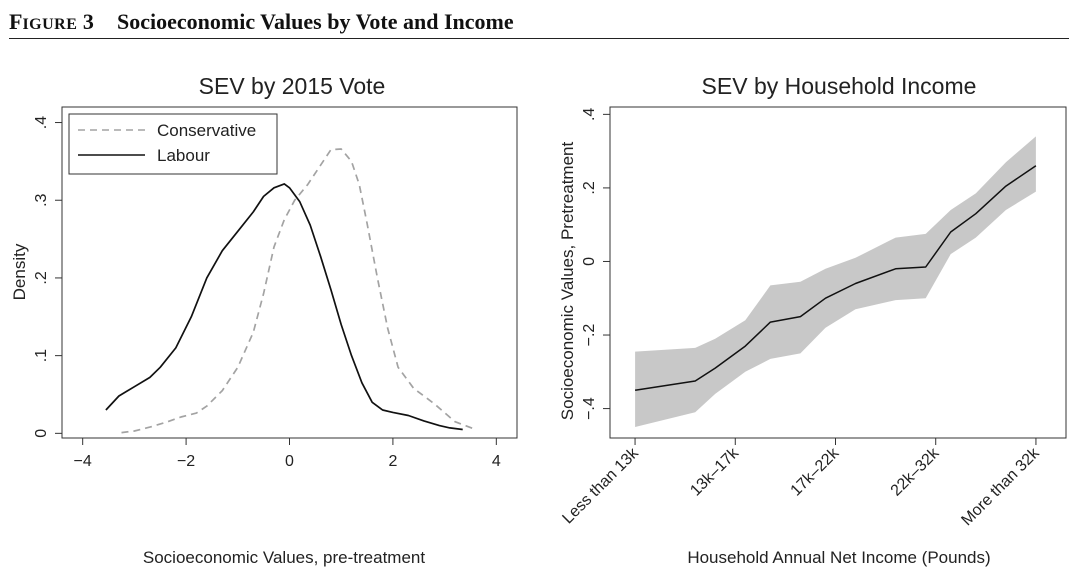 This screenshot has height=575, width=1080. Describe the element at coordinates (838, 557) in the screenshot. I see `x-axis-label: Household Annual Net Income (Pounds)` at that location.